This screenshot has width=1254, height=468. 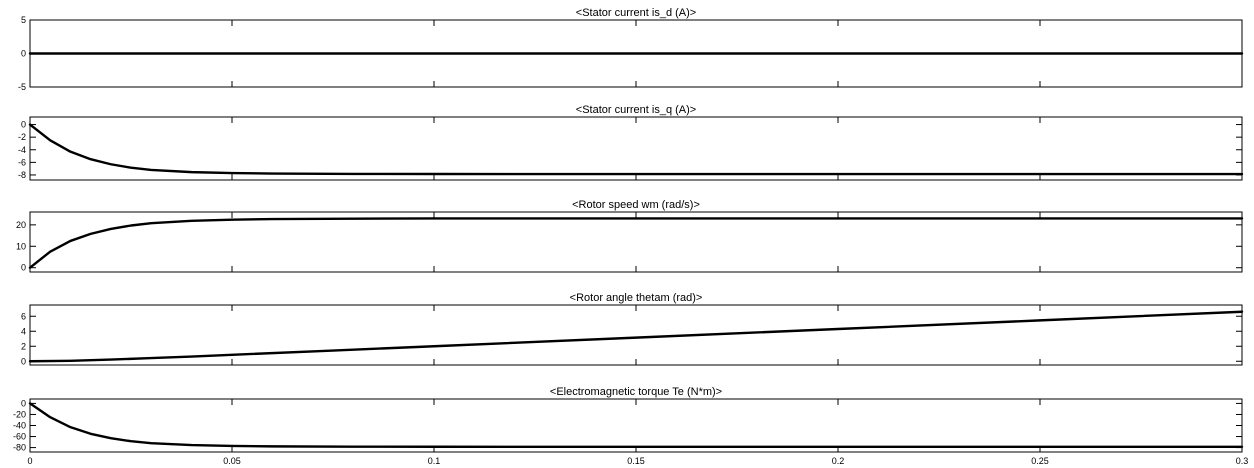 What do you see at coordinates (636, 336) in the screenshot?
I see `panel-4-trace` at bounding box center [636, 336].